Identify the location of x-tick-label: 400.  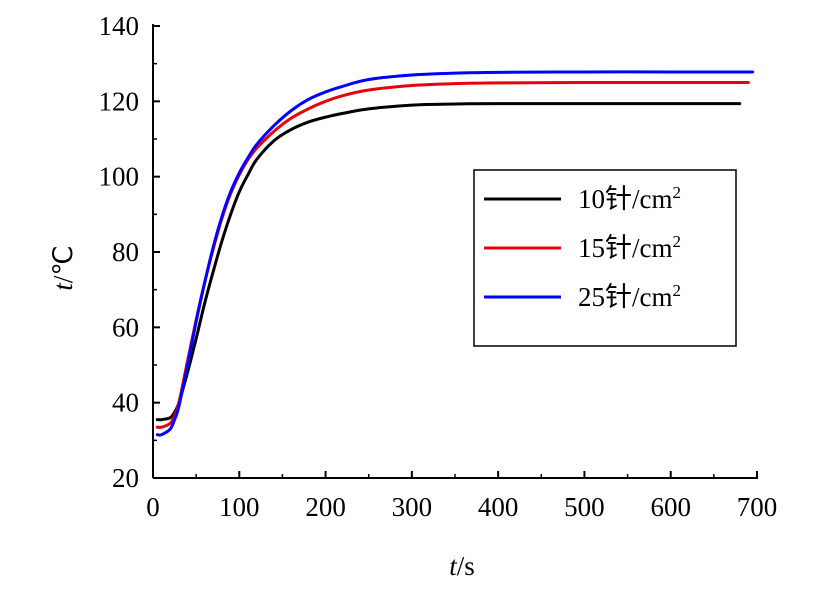
(498, 507).